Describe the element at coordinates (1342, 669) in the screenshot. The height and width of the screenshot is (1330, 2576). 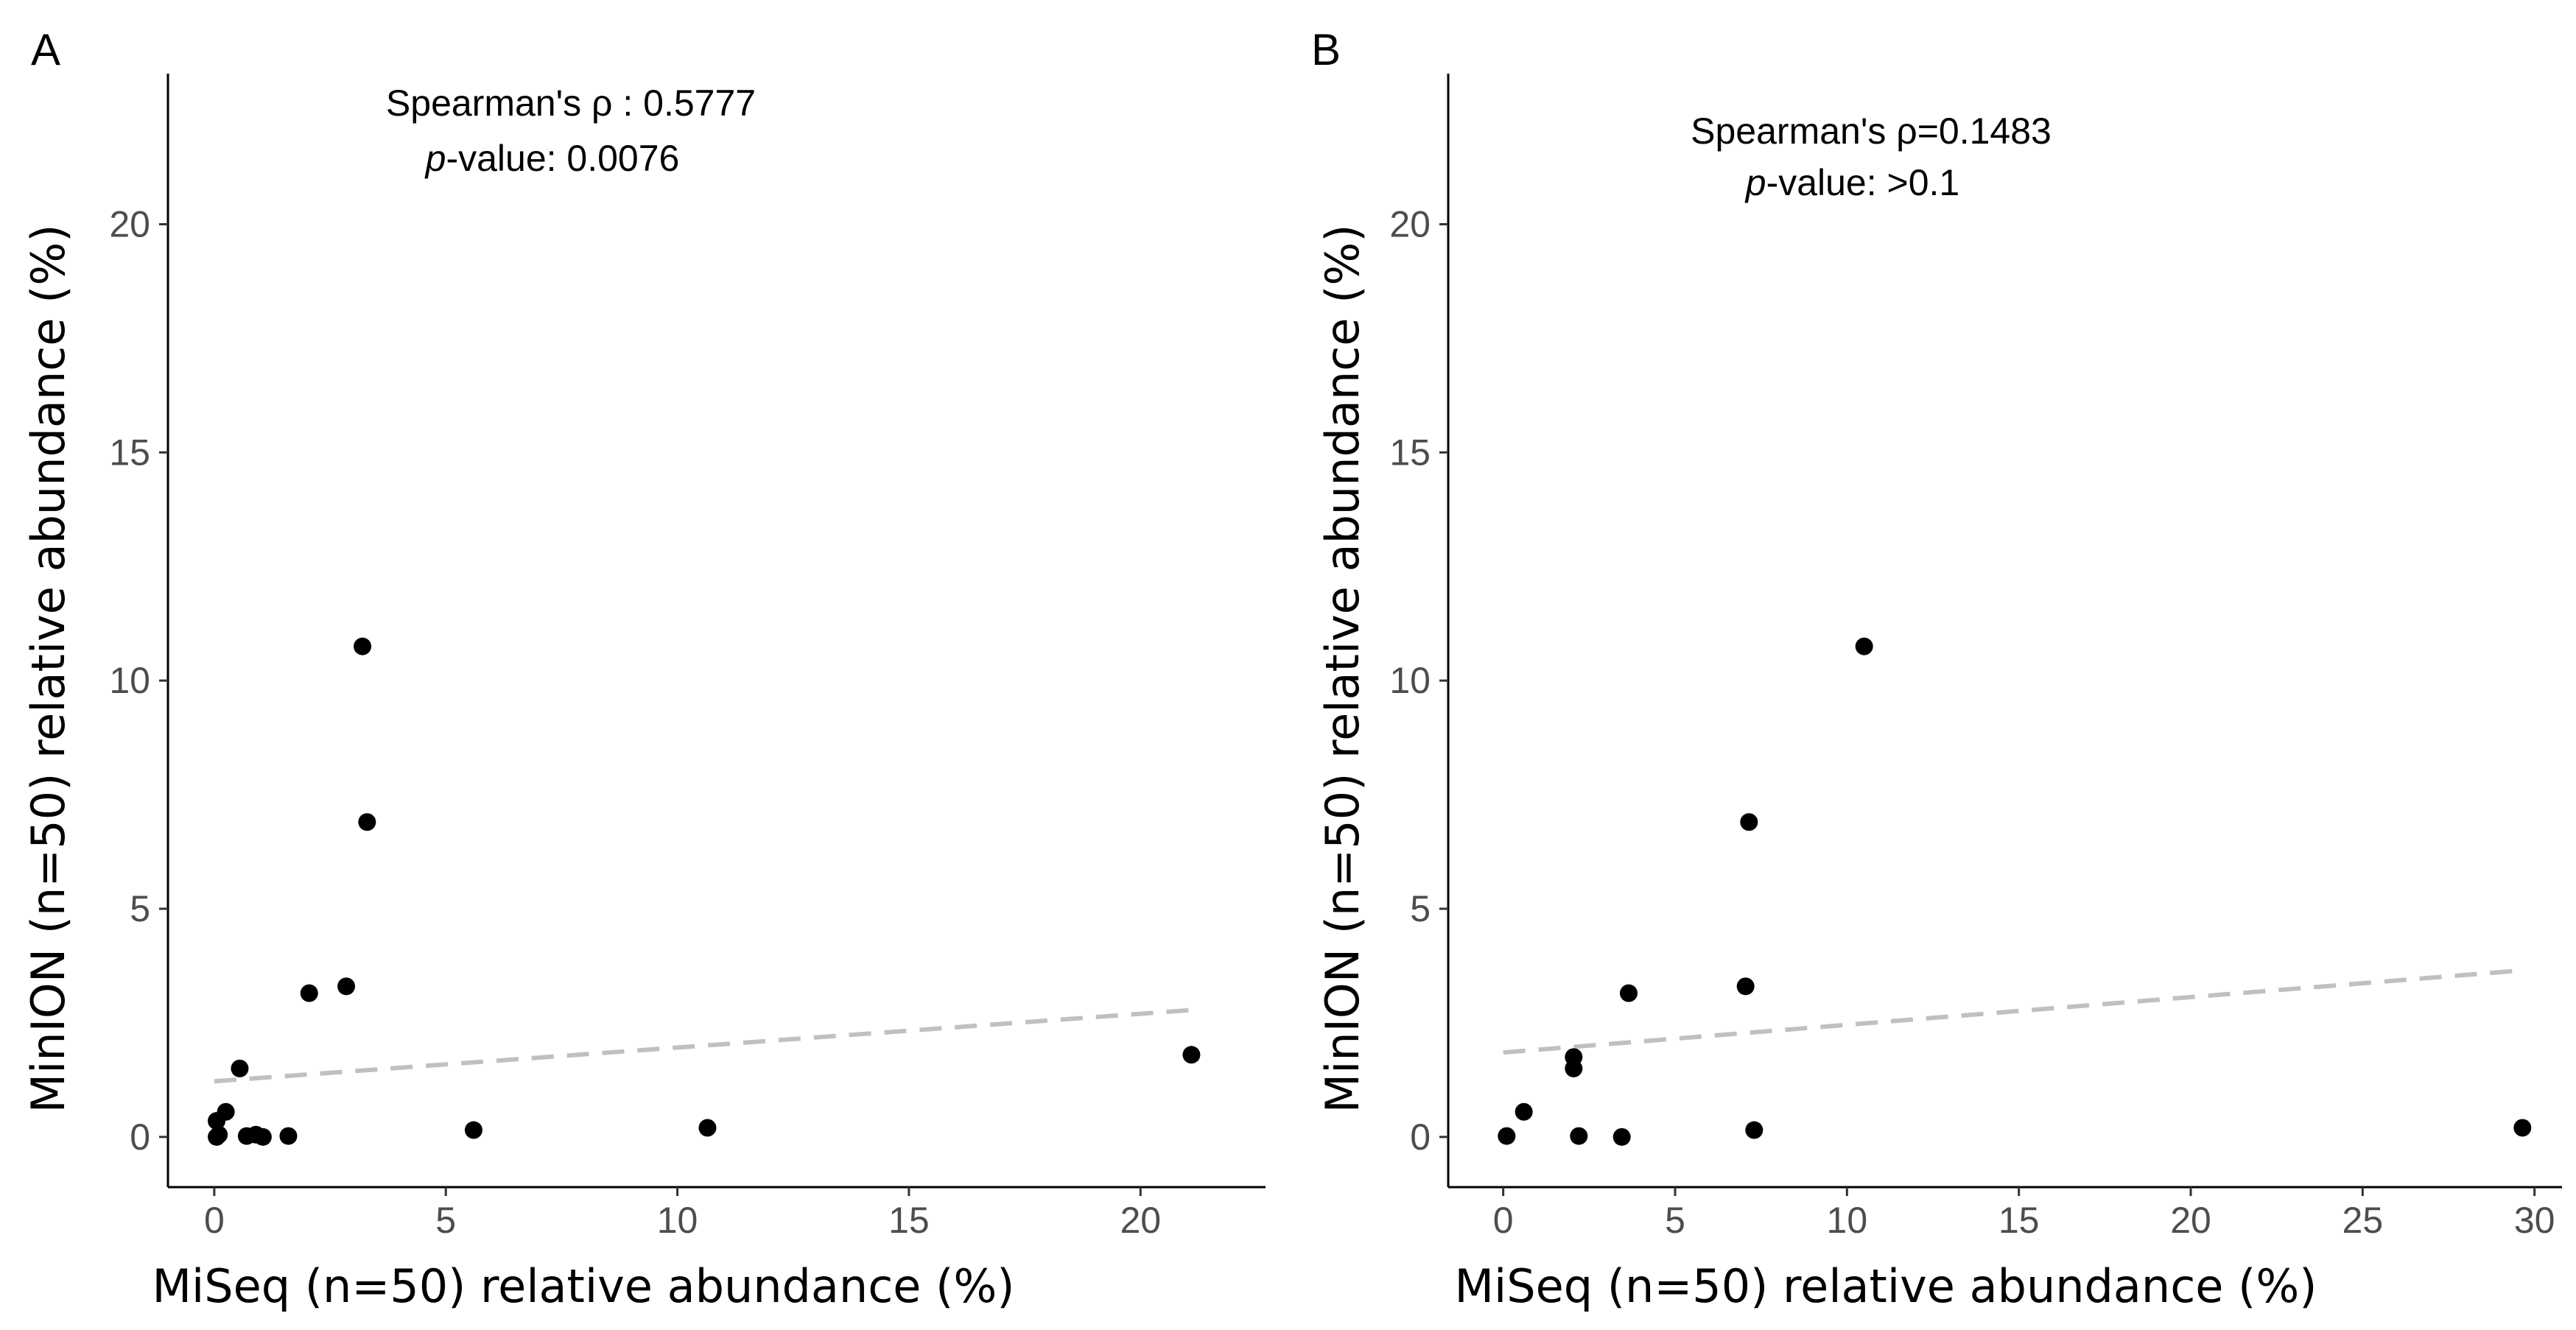
I see `panel-b-y-axis-title: MinION (n=50) relative abundance (%)` at that location.